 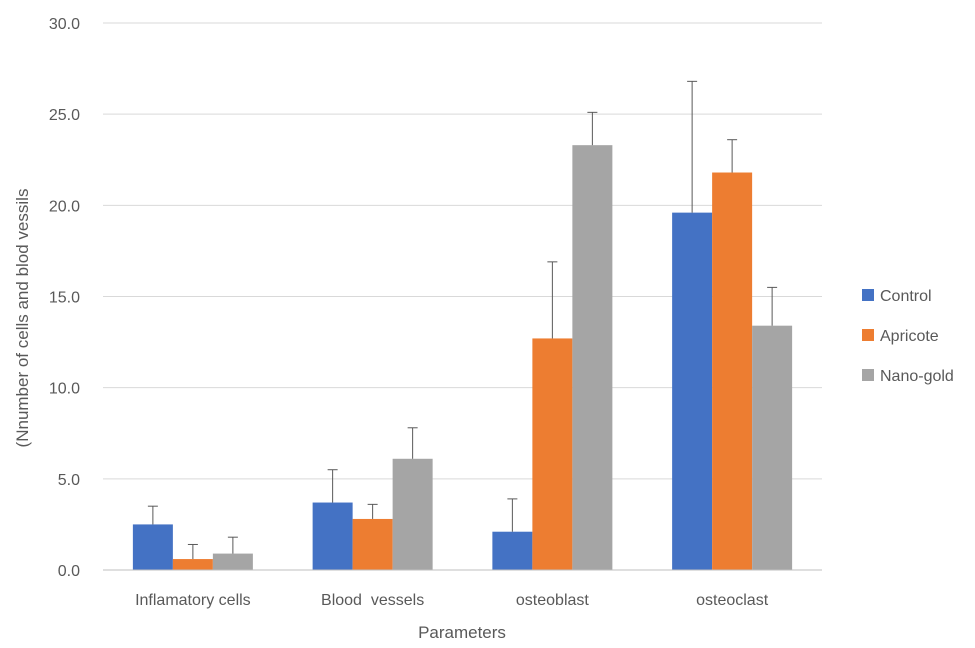 What do you see at coordinates (69, 571) in the screenshot?
I see `y-tick-label: 0.0` at bounding box center [69, 571].